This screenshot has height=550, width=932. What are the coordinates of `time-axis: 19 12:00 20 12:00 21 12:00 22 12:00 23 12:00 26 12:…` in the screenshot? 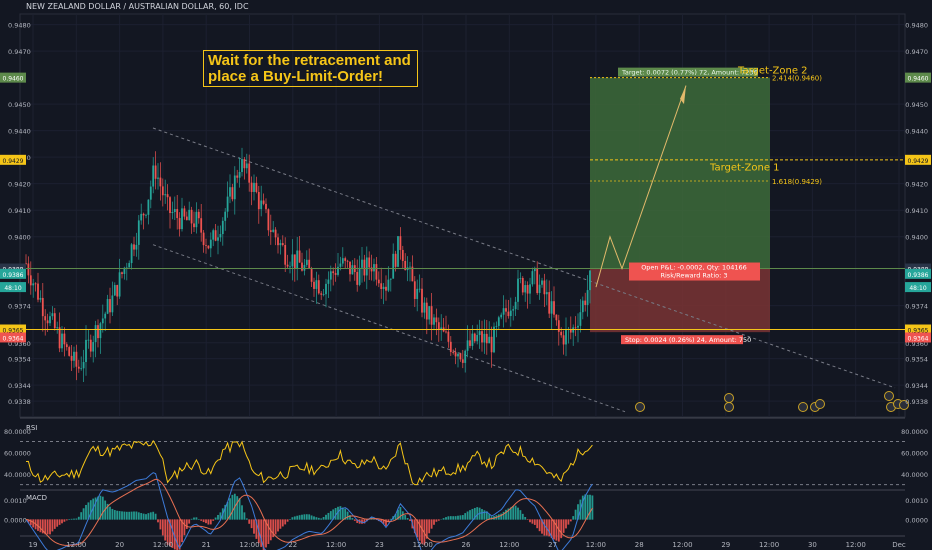 It's located at (467, 545).